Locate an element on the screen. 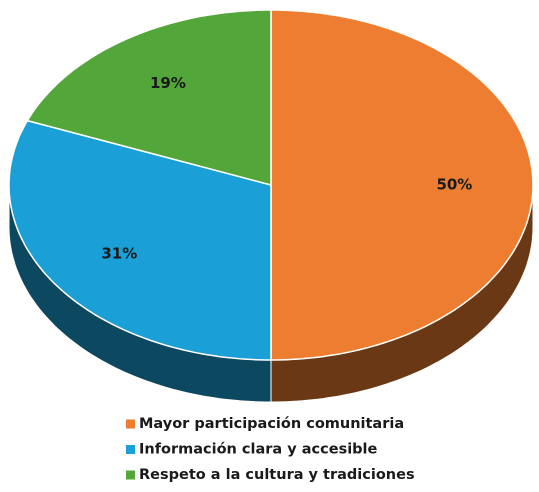  data-label: 19% is located at coordinates (168, 83).